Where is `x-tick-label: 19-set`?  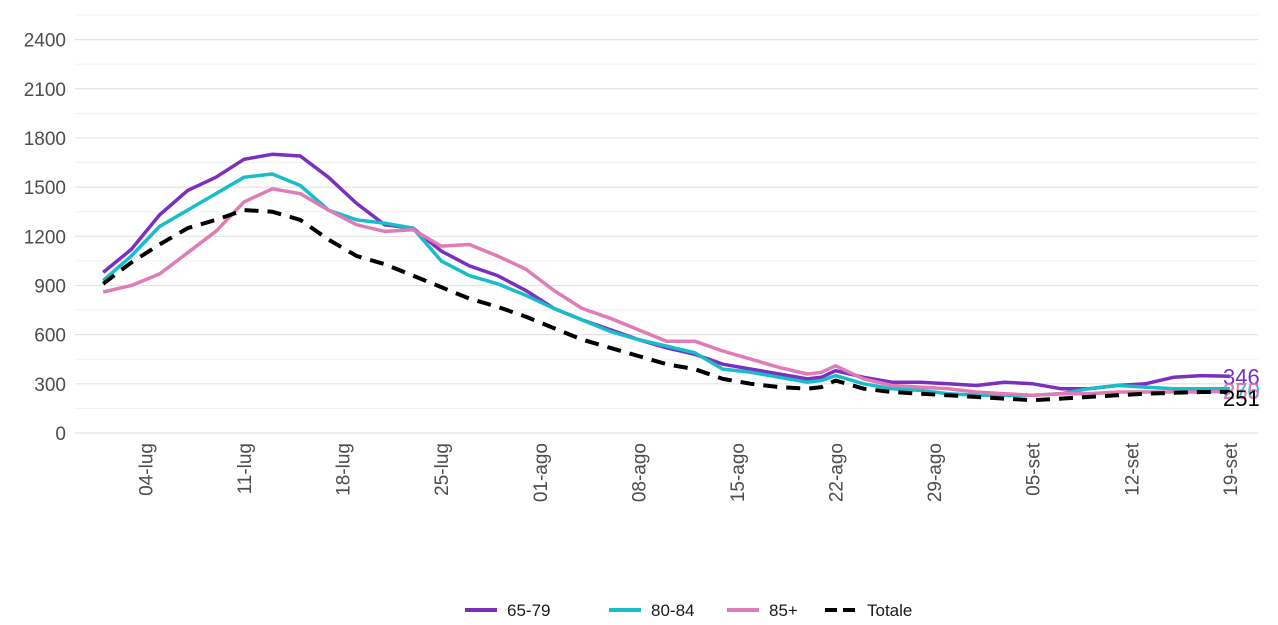
x-tick-label: 19-set is located at coordinates (1231, 469).